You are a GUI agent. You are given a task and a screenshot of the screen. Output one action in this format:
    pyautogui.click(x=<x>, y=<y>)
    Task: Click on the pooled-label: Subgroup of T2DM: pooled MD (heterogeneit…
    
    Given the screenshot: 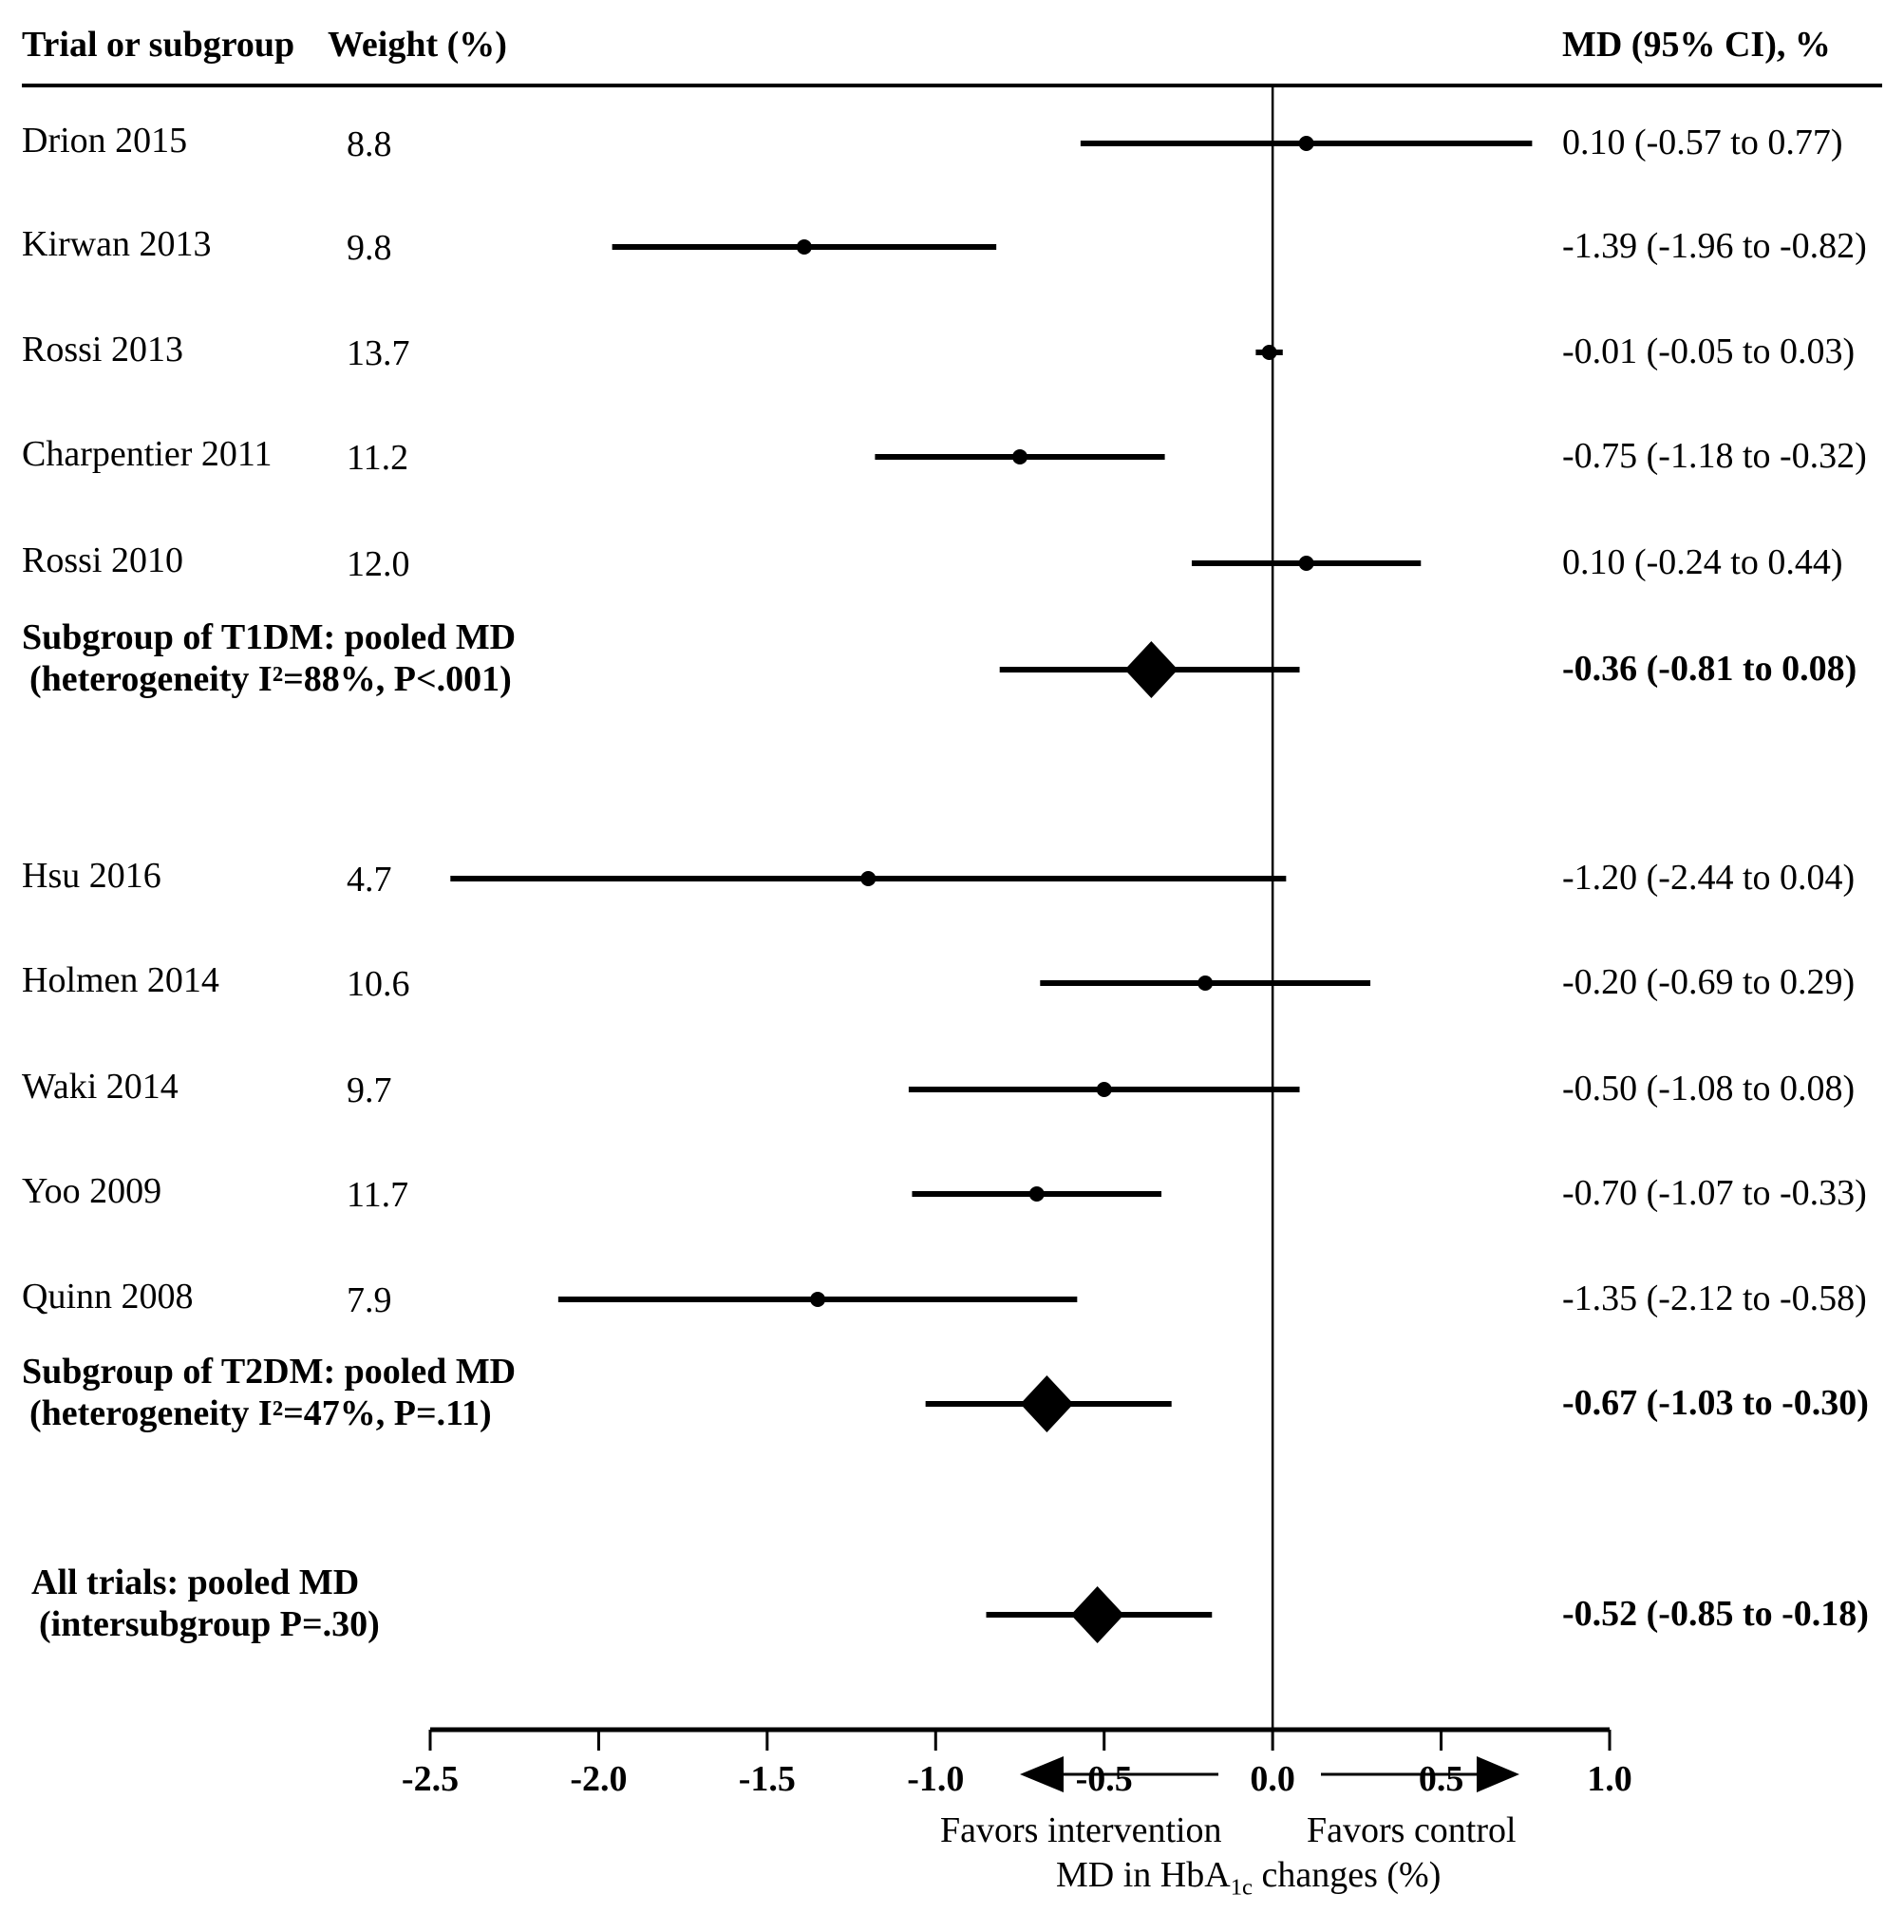 What is the action you would take?
    pyautogui.click(x=269, y=1392)
    